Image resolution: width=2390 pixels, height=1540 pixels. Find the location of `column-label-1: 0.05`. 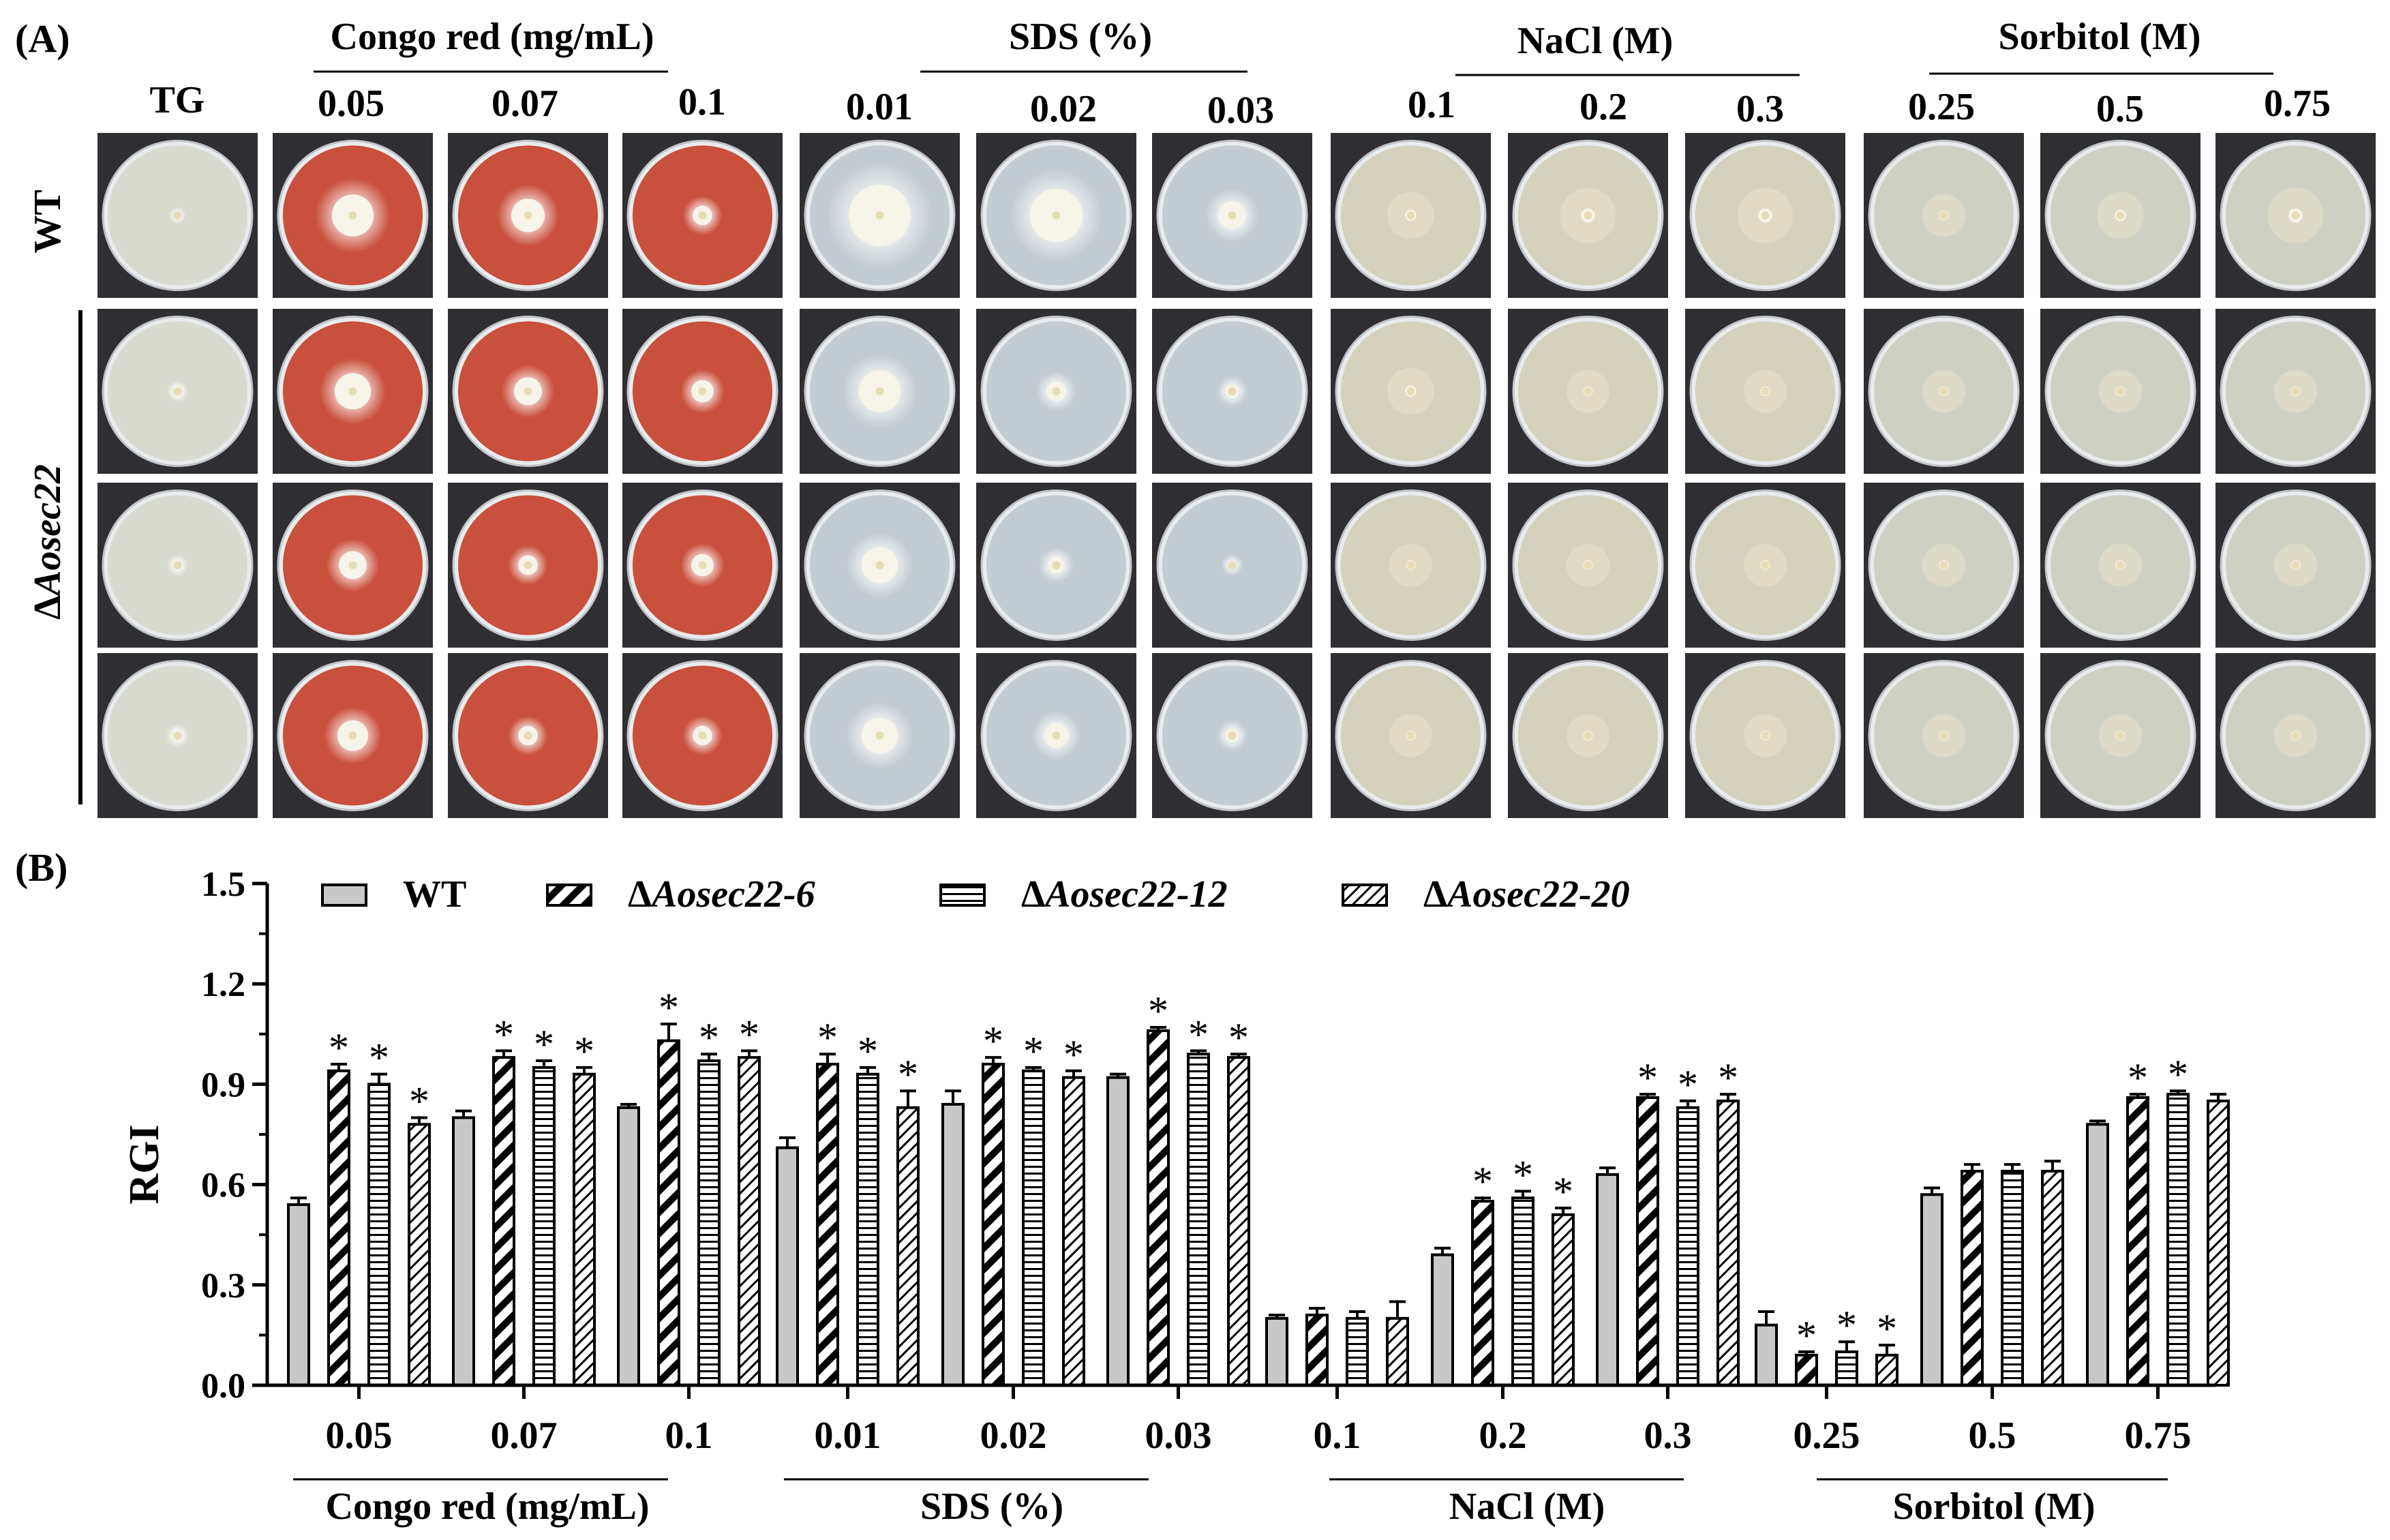

column-label-1: 0.05 is located at coordinates (351, 103).